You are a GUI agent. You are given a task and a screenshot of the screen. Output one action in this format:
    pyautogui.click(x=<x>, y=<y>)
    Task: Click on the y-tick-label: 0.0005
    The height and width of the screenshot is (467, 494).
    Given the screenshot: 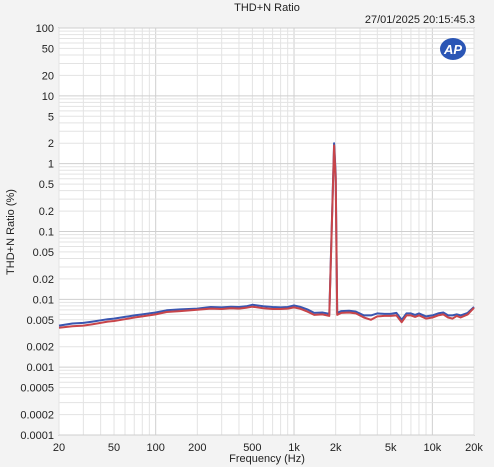 What is the action you would take?
    pyautogui.click(x=37, y=389)
    